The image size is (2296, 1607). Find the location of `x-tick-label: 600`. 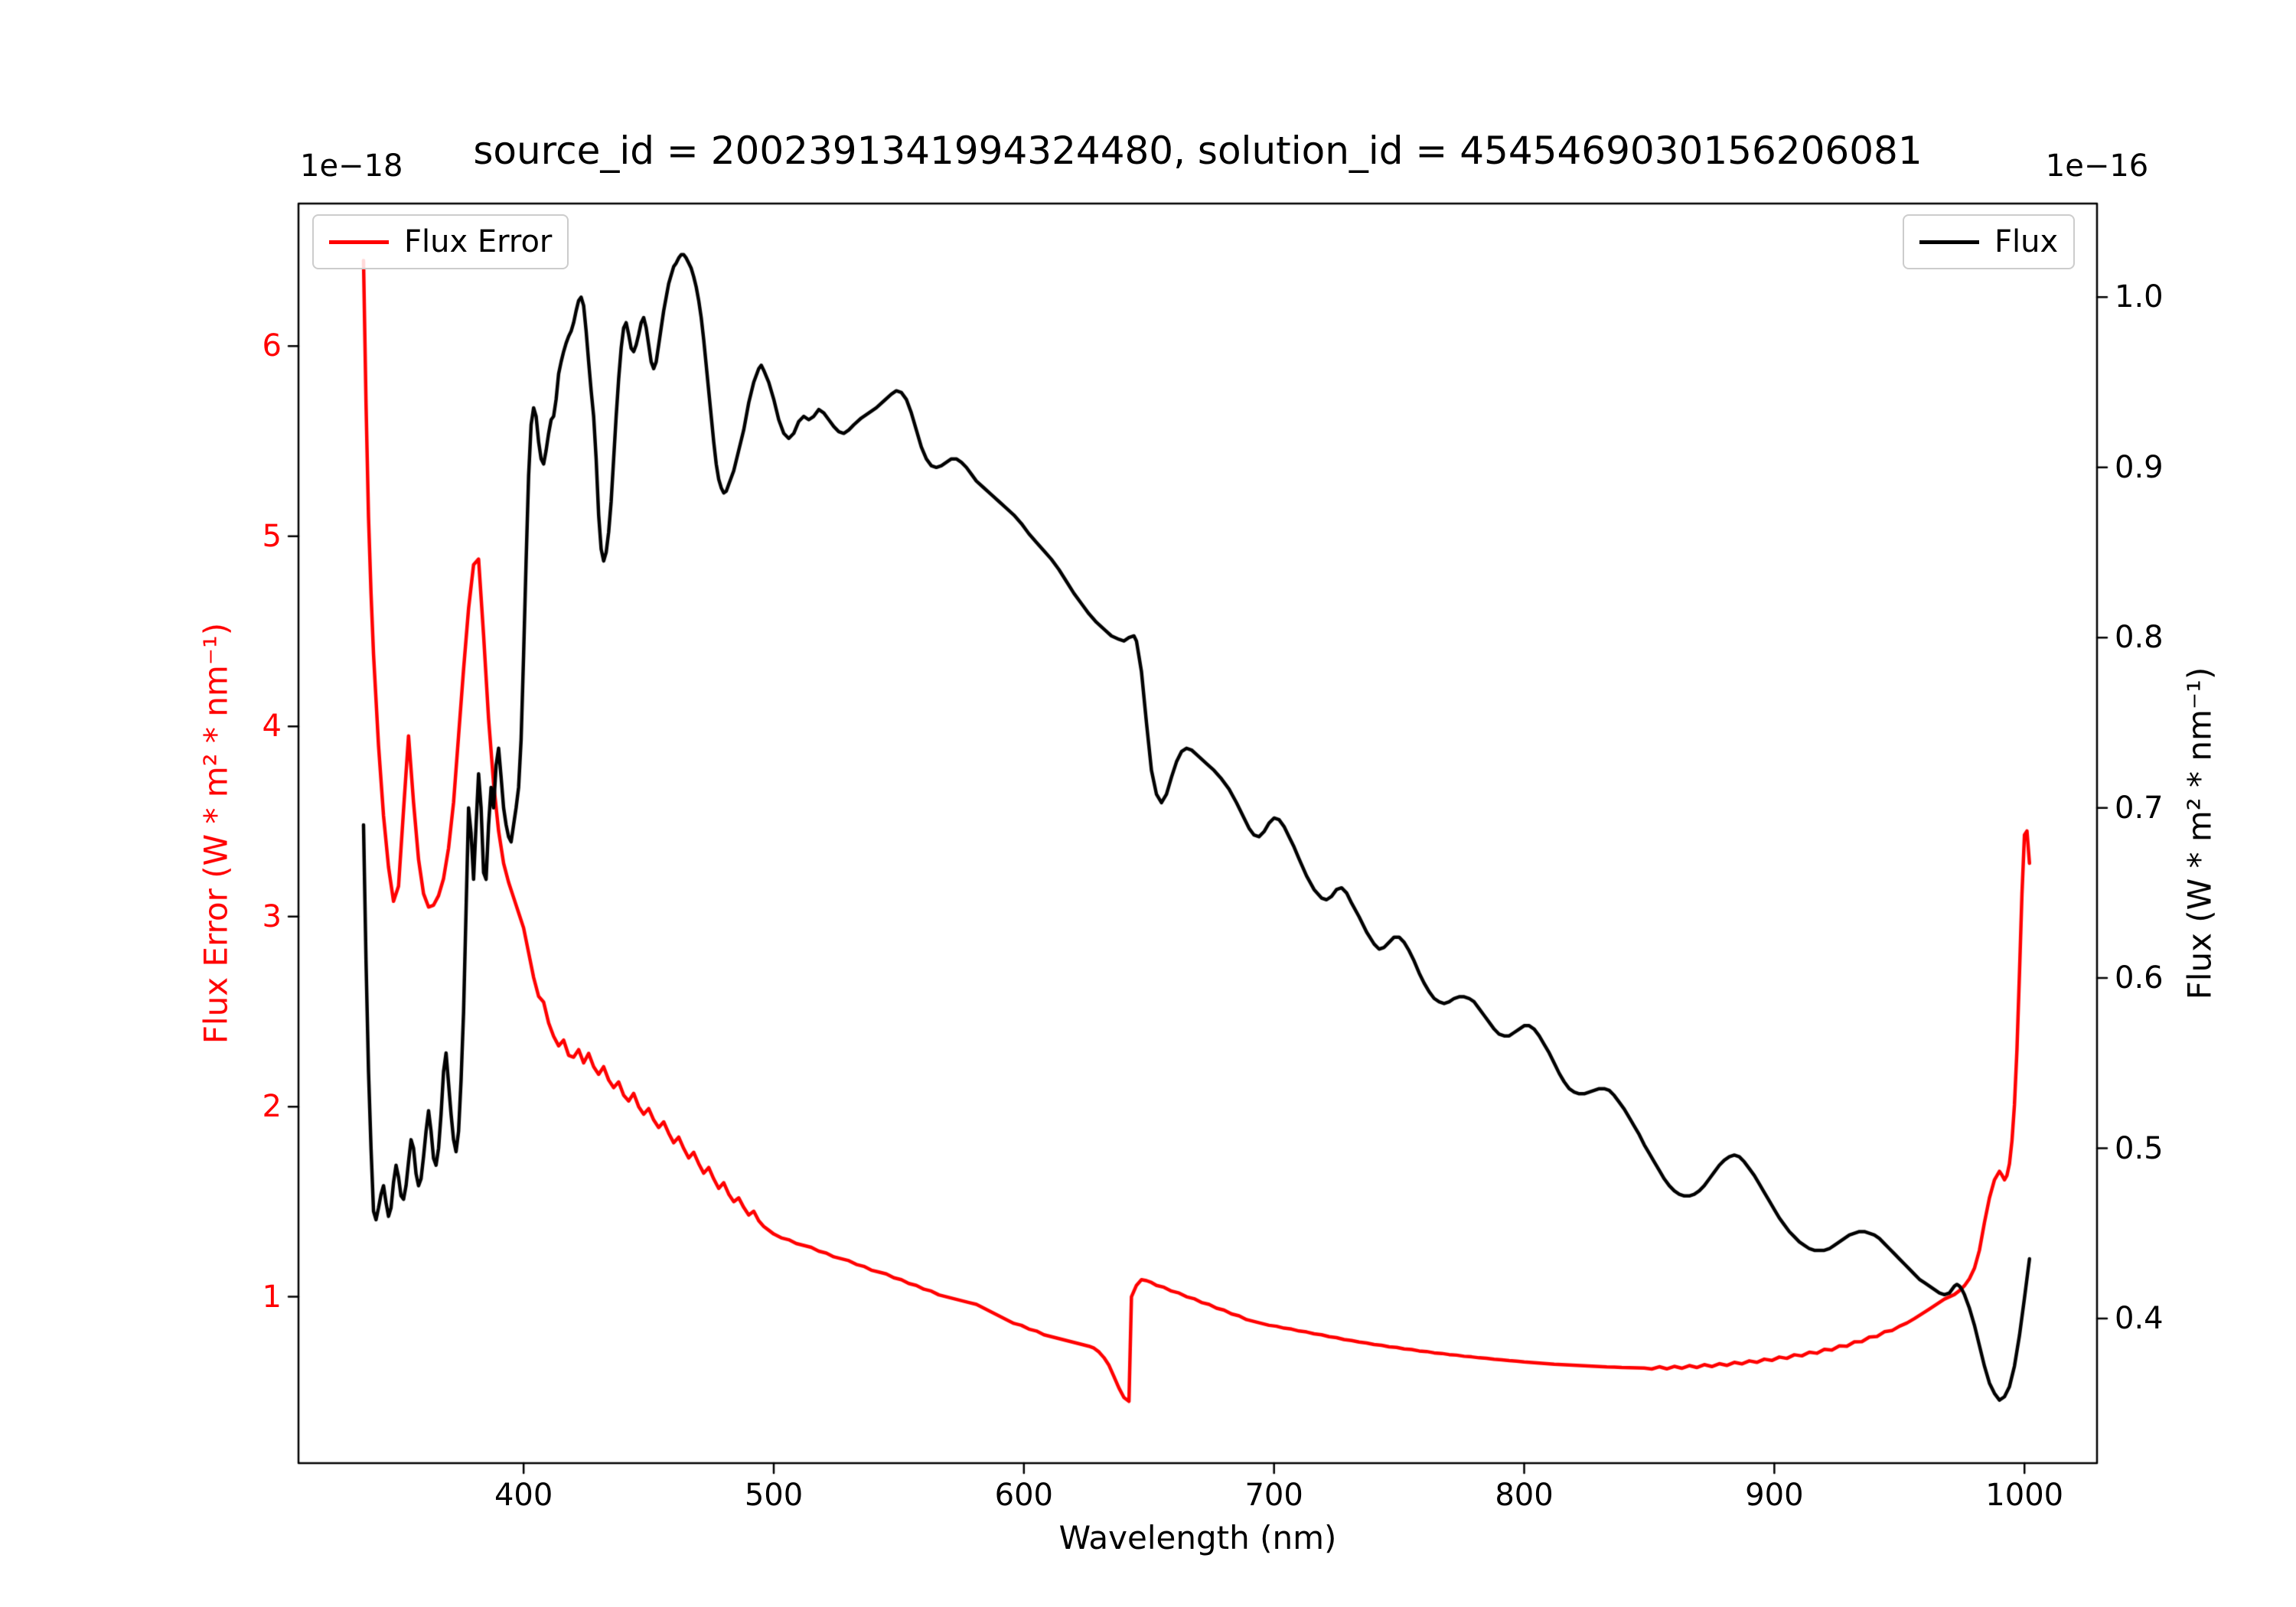

x-tick-label: 600 is located at coordinates (1024, 1495).